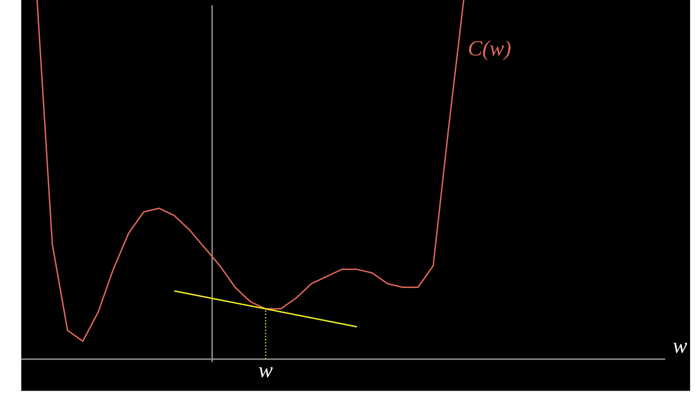 This screenshot has width=698, height=403. I want to click on text: w, so click(265, 372).